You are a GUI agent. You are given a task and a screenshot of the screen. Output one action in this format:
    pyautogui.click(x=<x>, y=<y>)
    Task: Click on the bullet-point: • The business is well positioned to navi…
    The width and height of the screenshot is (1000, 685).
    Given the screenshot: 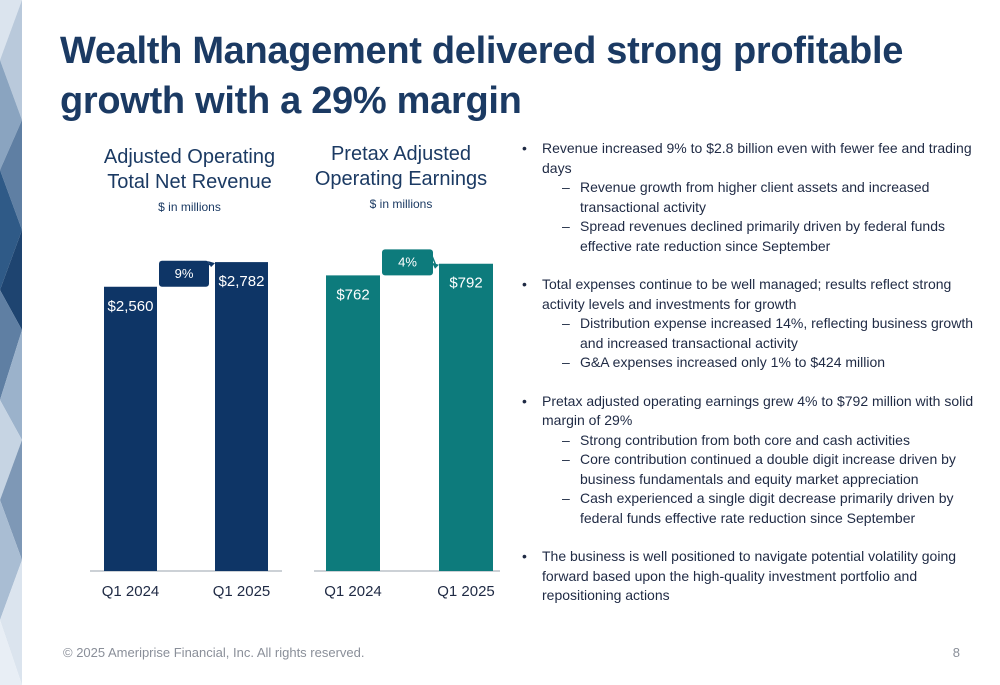 What is the action you would take?
    pyautogui.click(x=758, y=576)
    